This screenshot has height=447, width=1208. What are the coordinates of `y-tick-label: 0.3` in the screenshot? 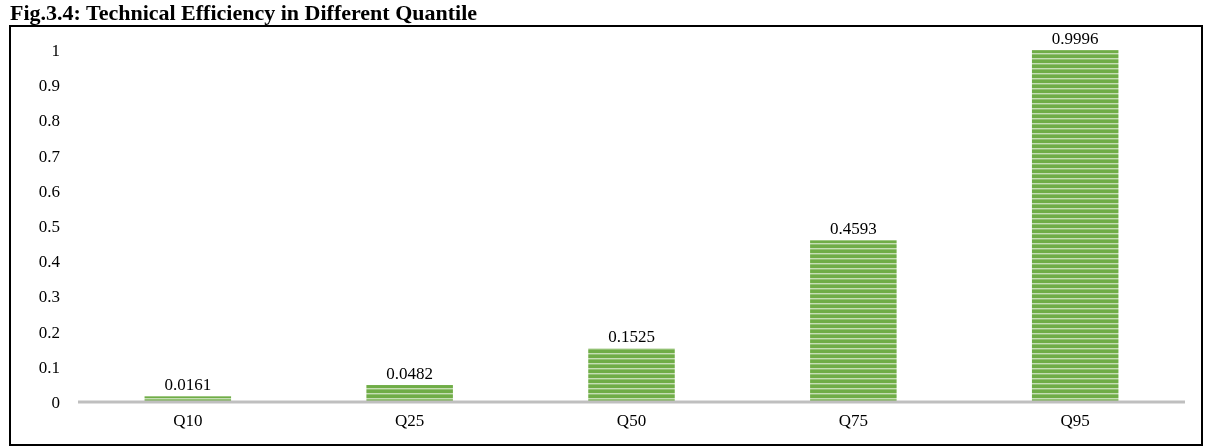 It's located at (49, 297).